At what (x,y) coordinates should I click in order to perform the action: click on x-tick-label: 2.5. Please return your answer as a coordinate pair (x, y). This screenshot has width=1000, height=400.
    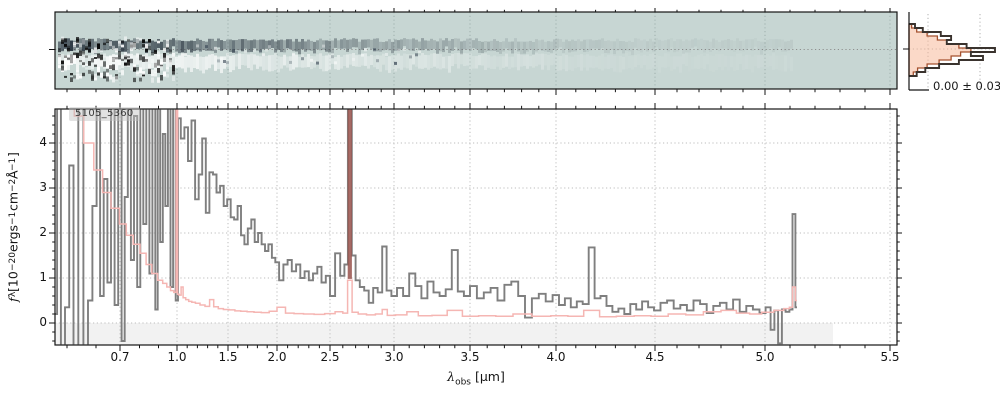
    Looking at the image, I should click on (330, 357).